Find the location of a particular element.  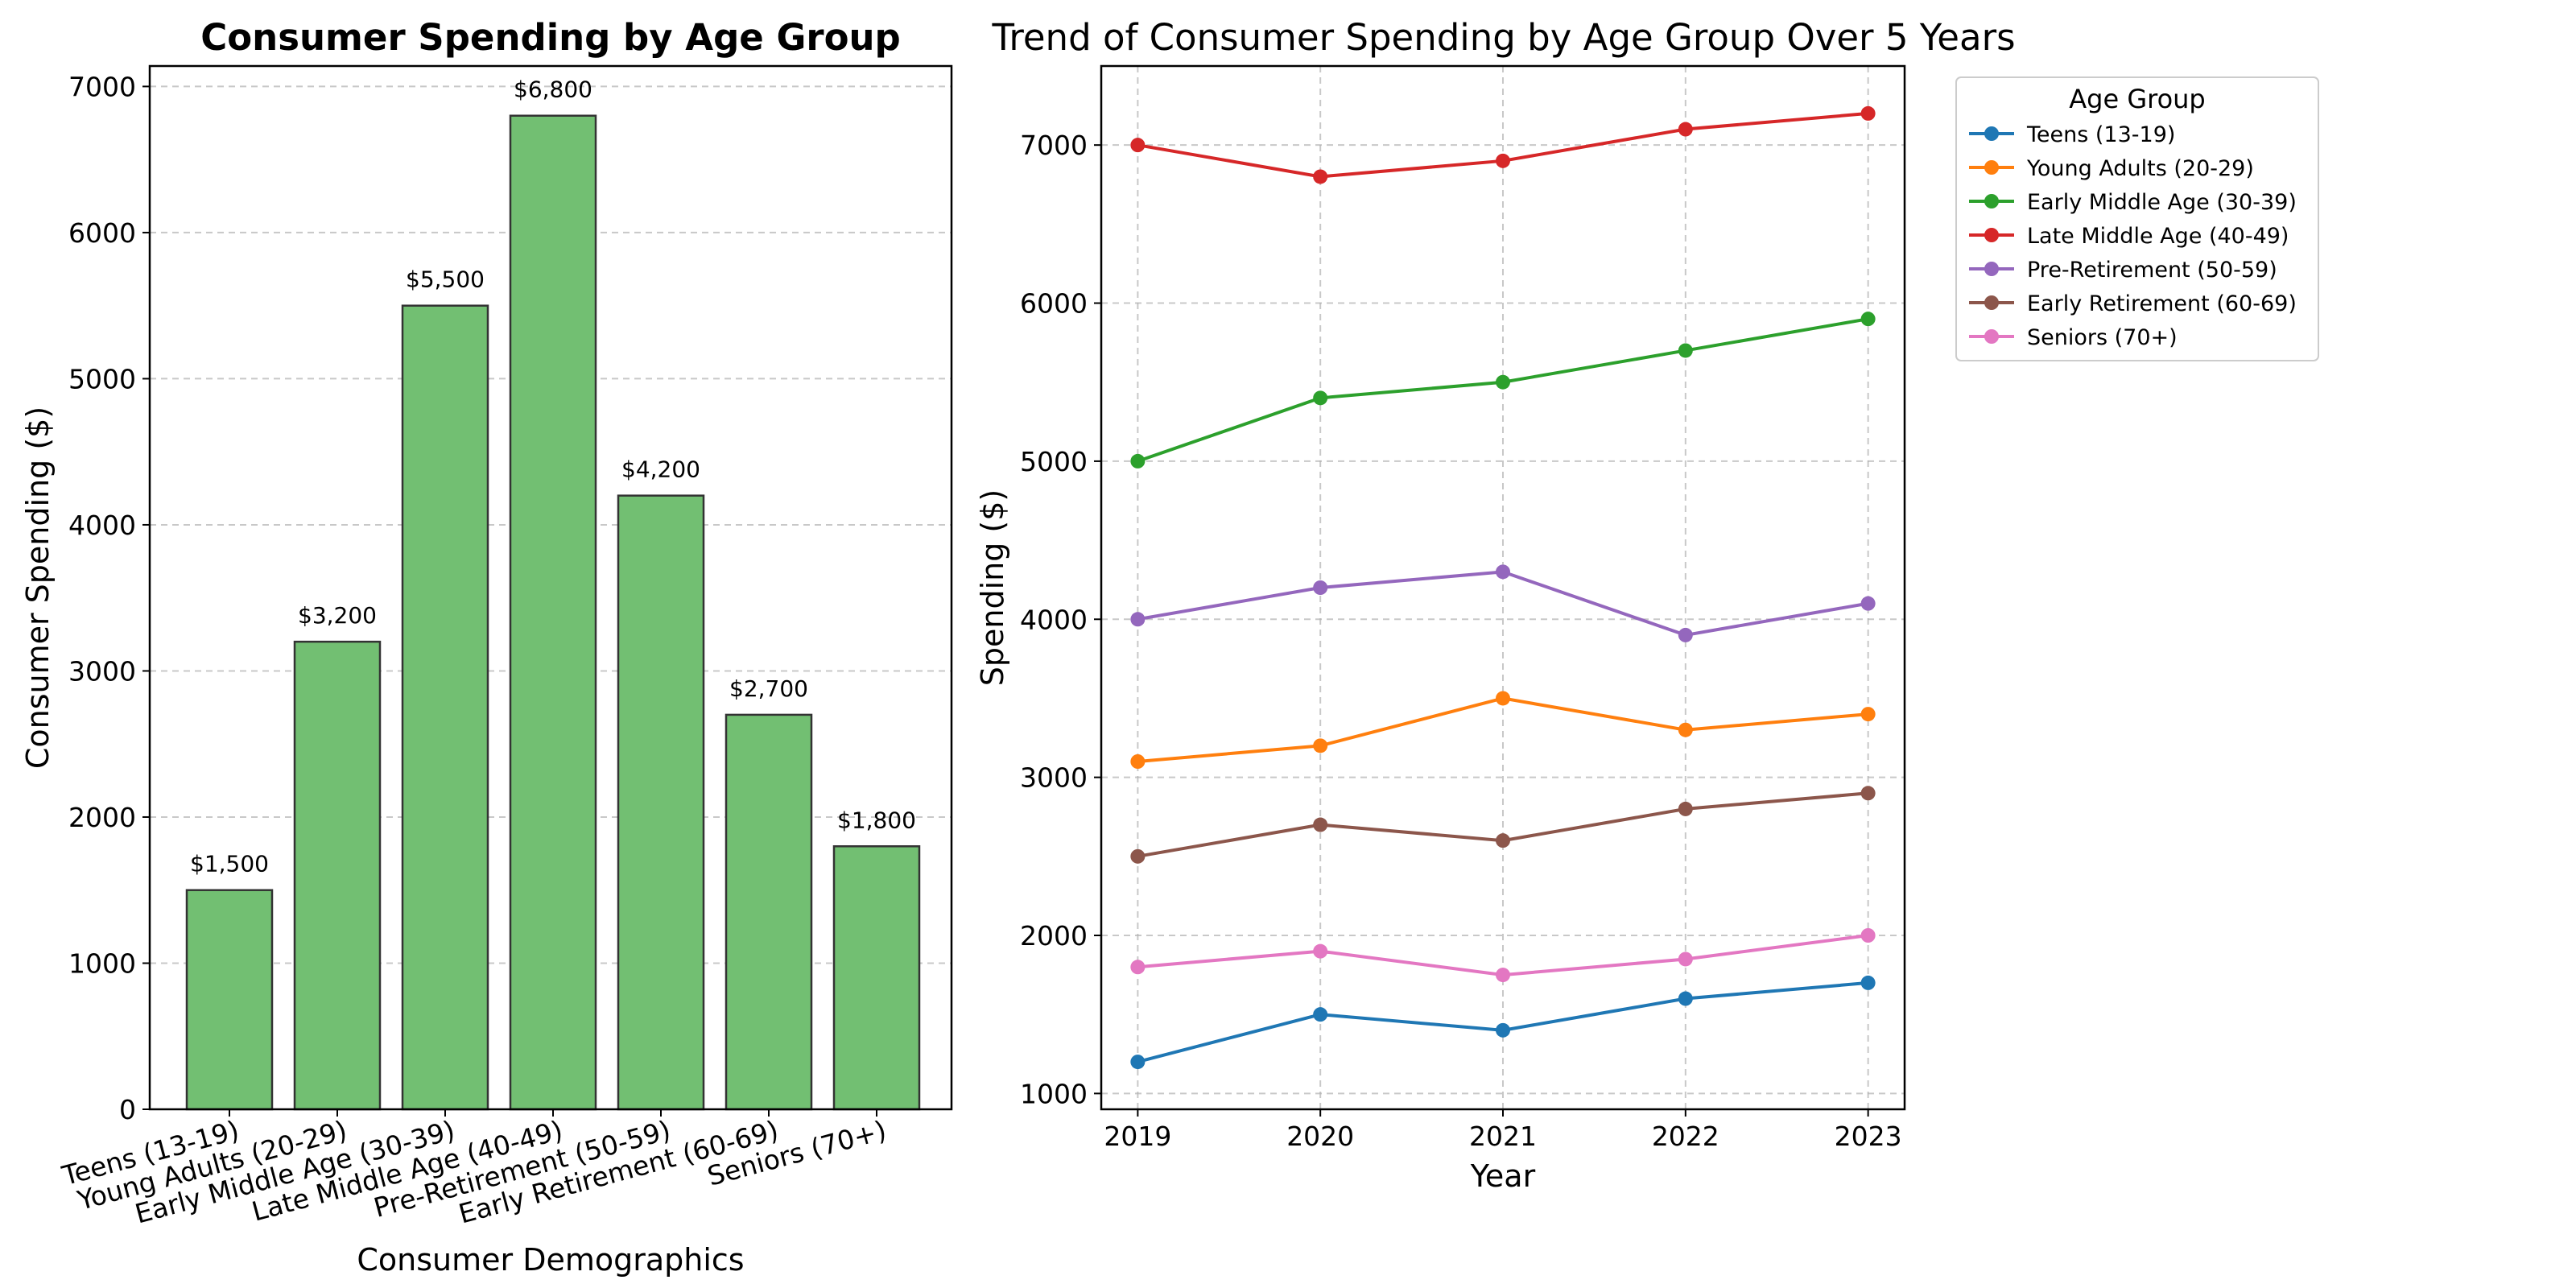

line-y-ticks: 1000 2000 3000 4000 5000 6000 7000 is located at coordinates (1060, 619).